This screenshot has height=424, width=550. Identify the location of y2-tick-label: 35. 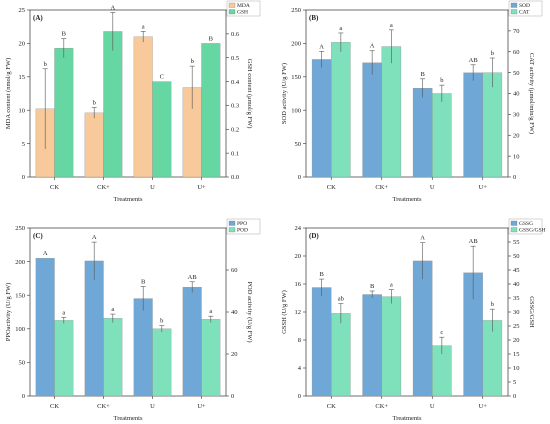
(516, 298).